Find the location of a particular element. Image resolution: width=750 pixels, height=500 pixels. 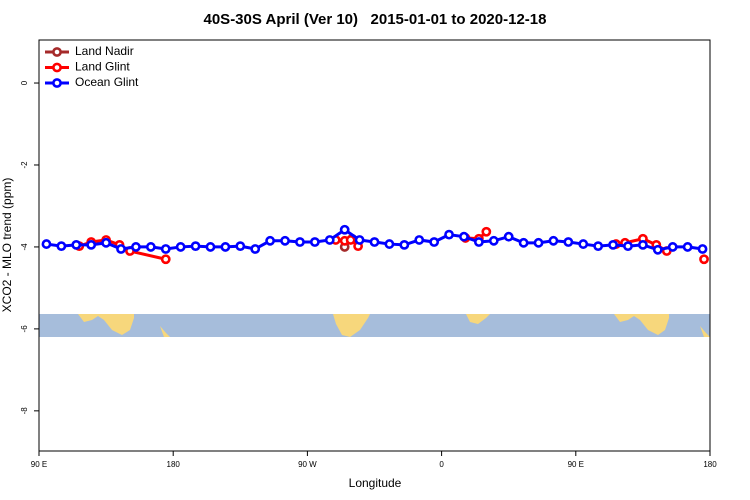

y-axis-label: XCO2 - MLO trend (ppm) is located at coordinates (7, 245).